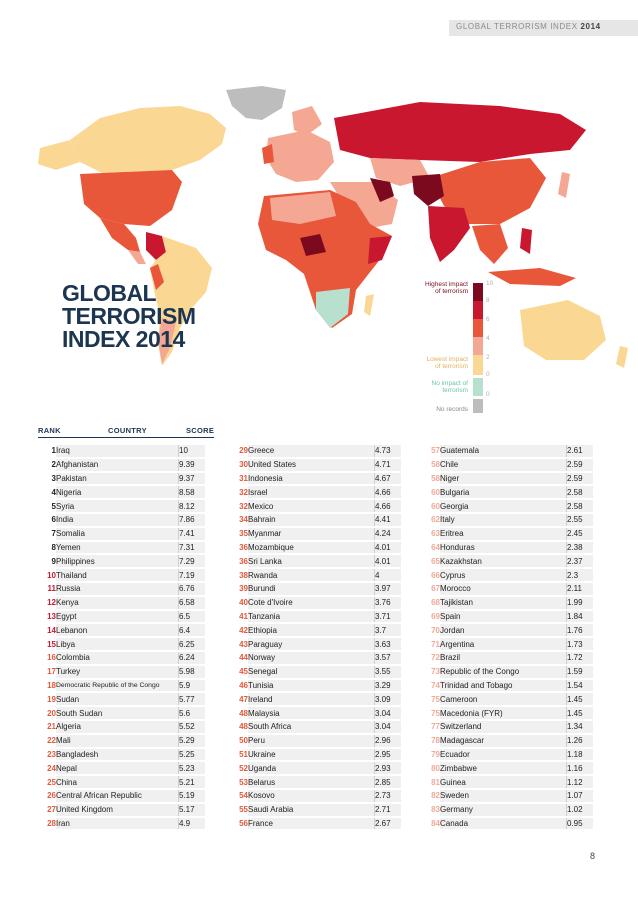 Image resolution: width=638 pixels, height=903 pixels. Describe the element at coordinates (243, 630) in the screenshot. I see `rank-cell: 42` at that location.